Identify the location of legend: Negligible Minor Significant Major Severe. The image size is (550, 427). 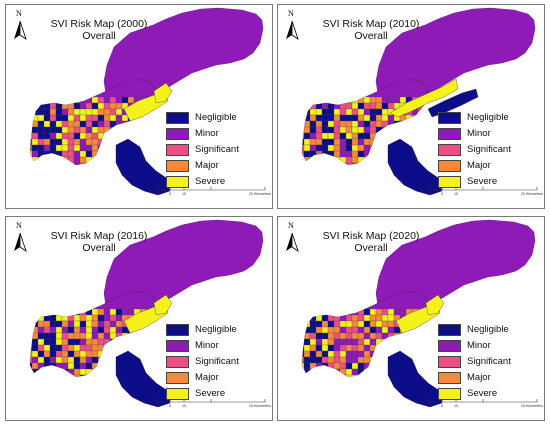
(216, 363).